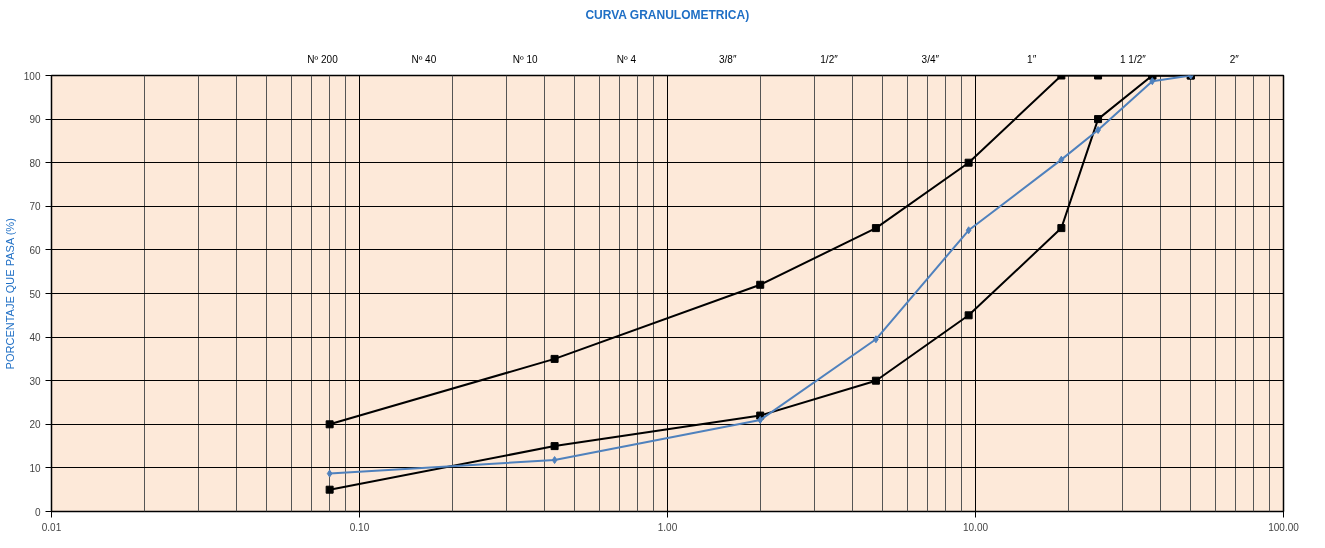 The height and width of the screenshot is (548, 1325). I want to click on y-tick-label: 40, so click(35, 338).